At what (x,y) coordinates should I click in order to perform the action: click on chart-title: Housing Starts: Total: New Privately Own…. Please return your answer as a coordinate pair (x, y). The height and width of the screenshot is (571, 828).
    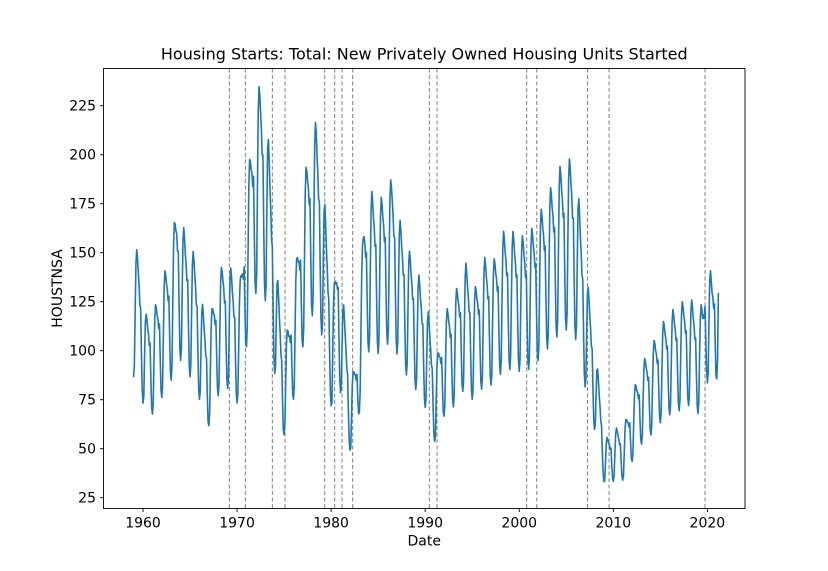
    Looking at the image, I should click on (424, 54).